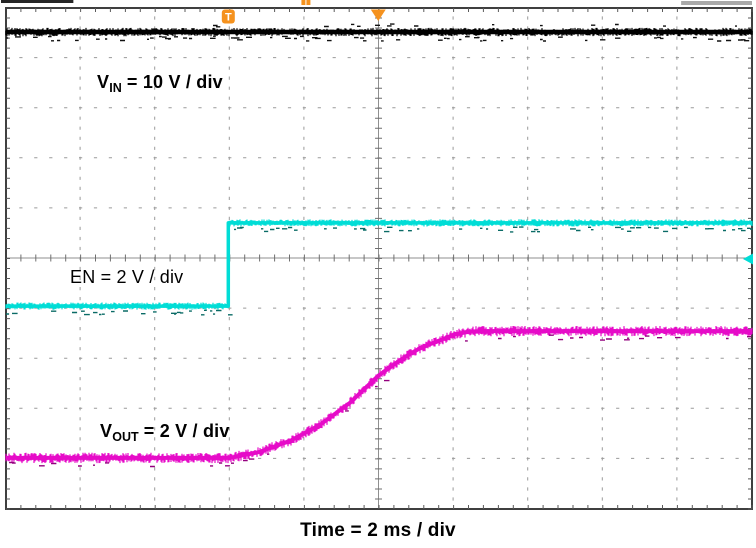  Describe the element at coordinates (378, 15) in the screenshot. I see `trigger-position-triangle-icon` at that location.